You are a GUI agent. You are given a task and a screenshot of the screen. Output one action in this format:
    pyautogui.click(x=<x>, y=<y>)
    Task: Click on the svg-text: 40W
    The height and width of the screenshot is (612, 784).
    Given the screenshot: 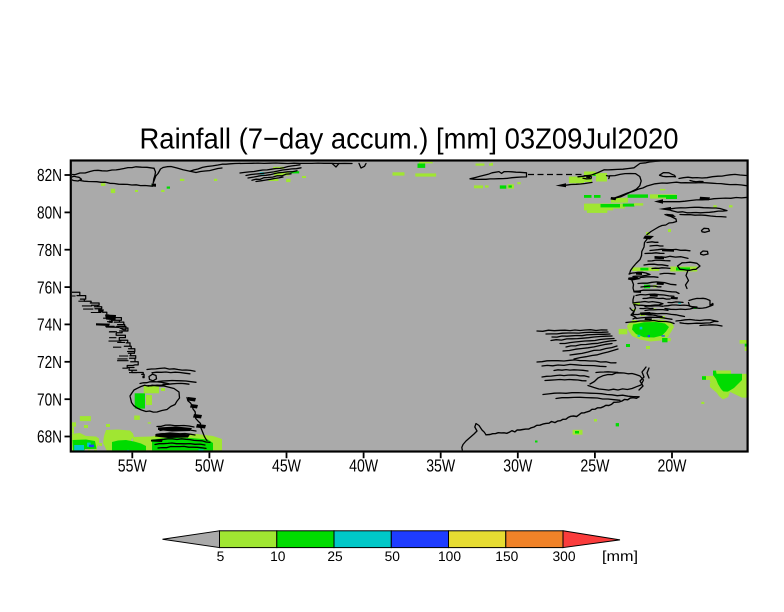 What is the action you would take?
    pyautogui.click(x=363, y=466)
    